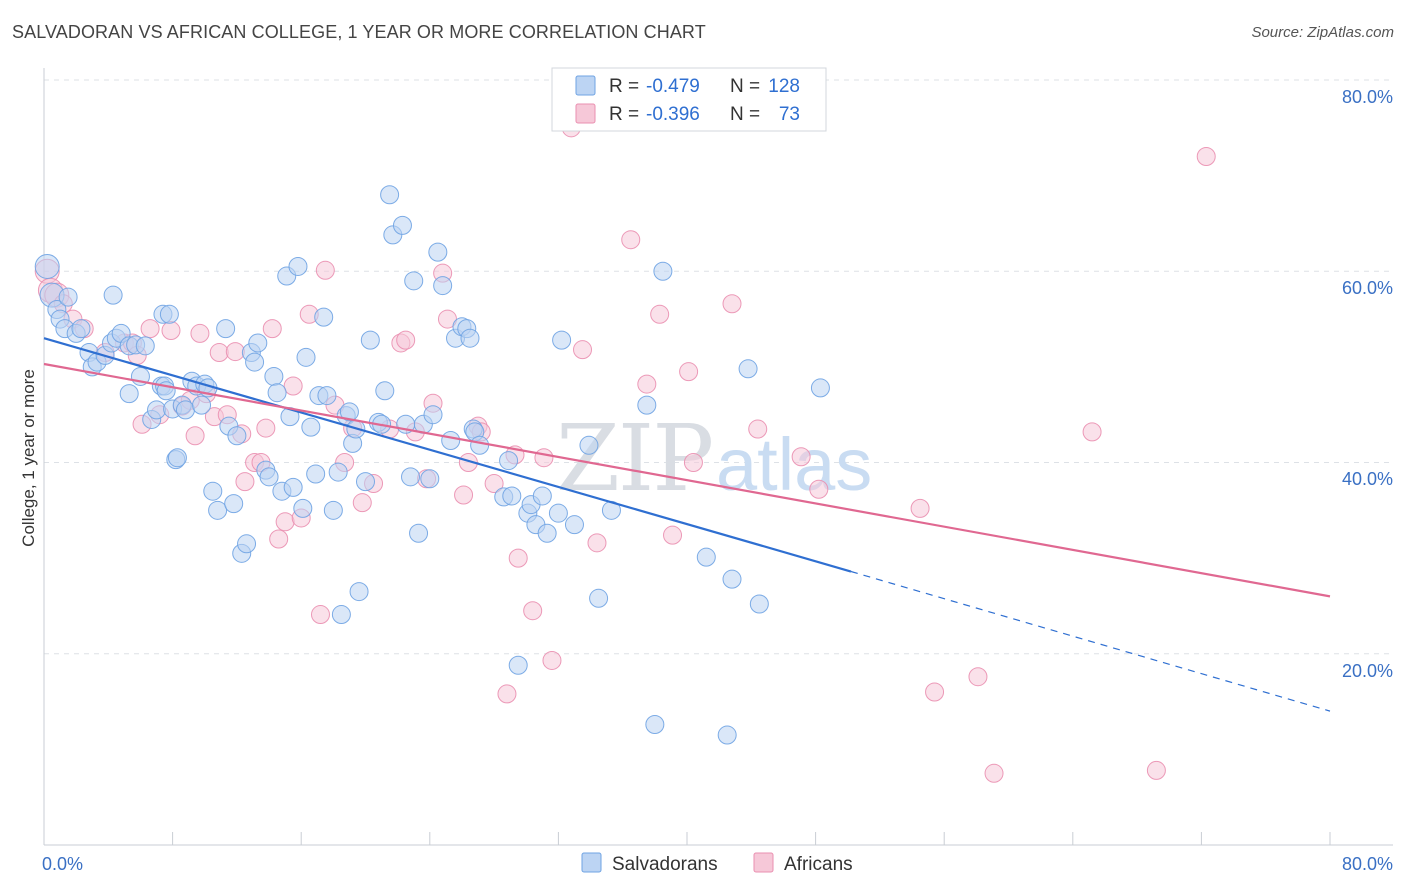 The image size is (1406, 892). Describe the element at coordinates (763, 862) in the screenshot. I see `bottom-legend-swatch-africans` at that location.